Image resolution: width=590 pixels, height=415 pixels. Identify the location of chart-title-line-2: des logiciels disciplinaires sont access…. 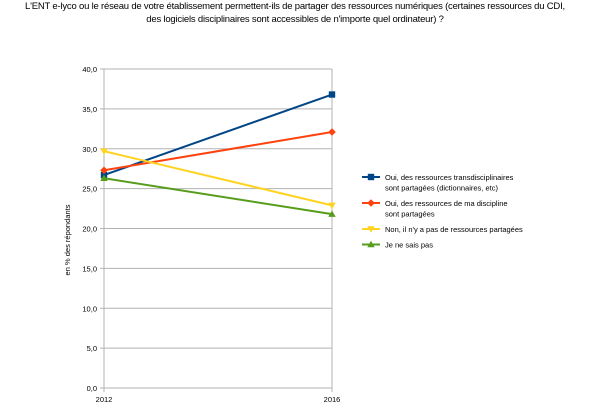
(295, 19).